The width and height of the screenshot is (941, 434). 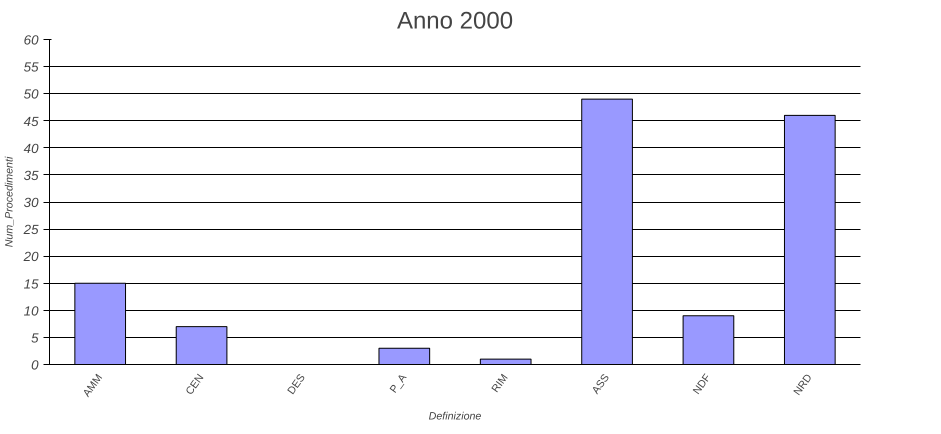 What do you see at coordinates (32, 40) in the screenshot?
I see `y-tick-label: 60` at bounding box center [32, 40].